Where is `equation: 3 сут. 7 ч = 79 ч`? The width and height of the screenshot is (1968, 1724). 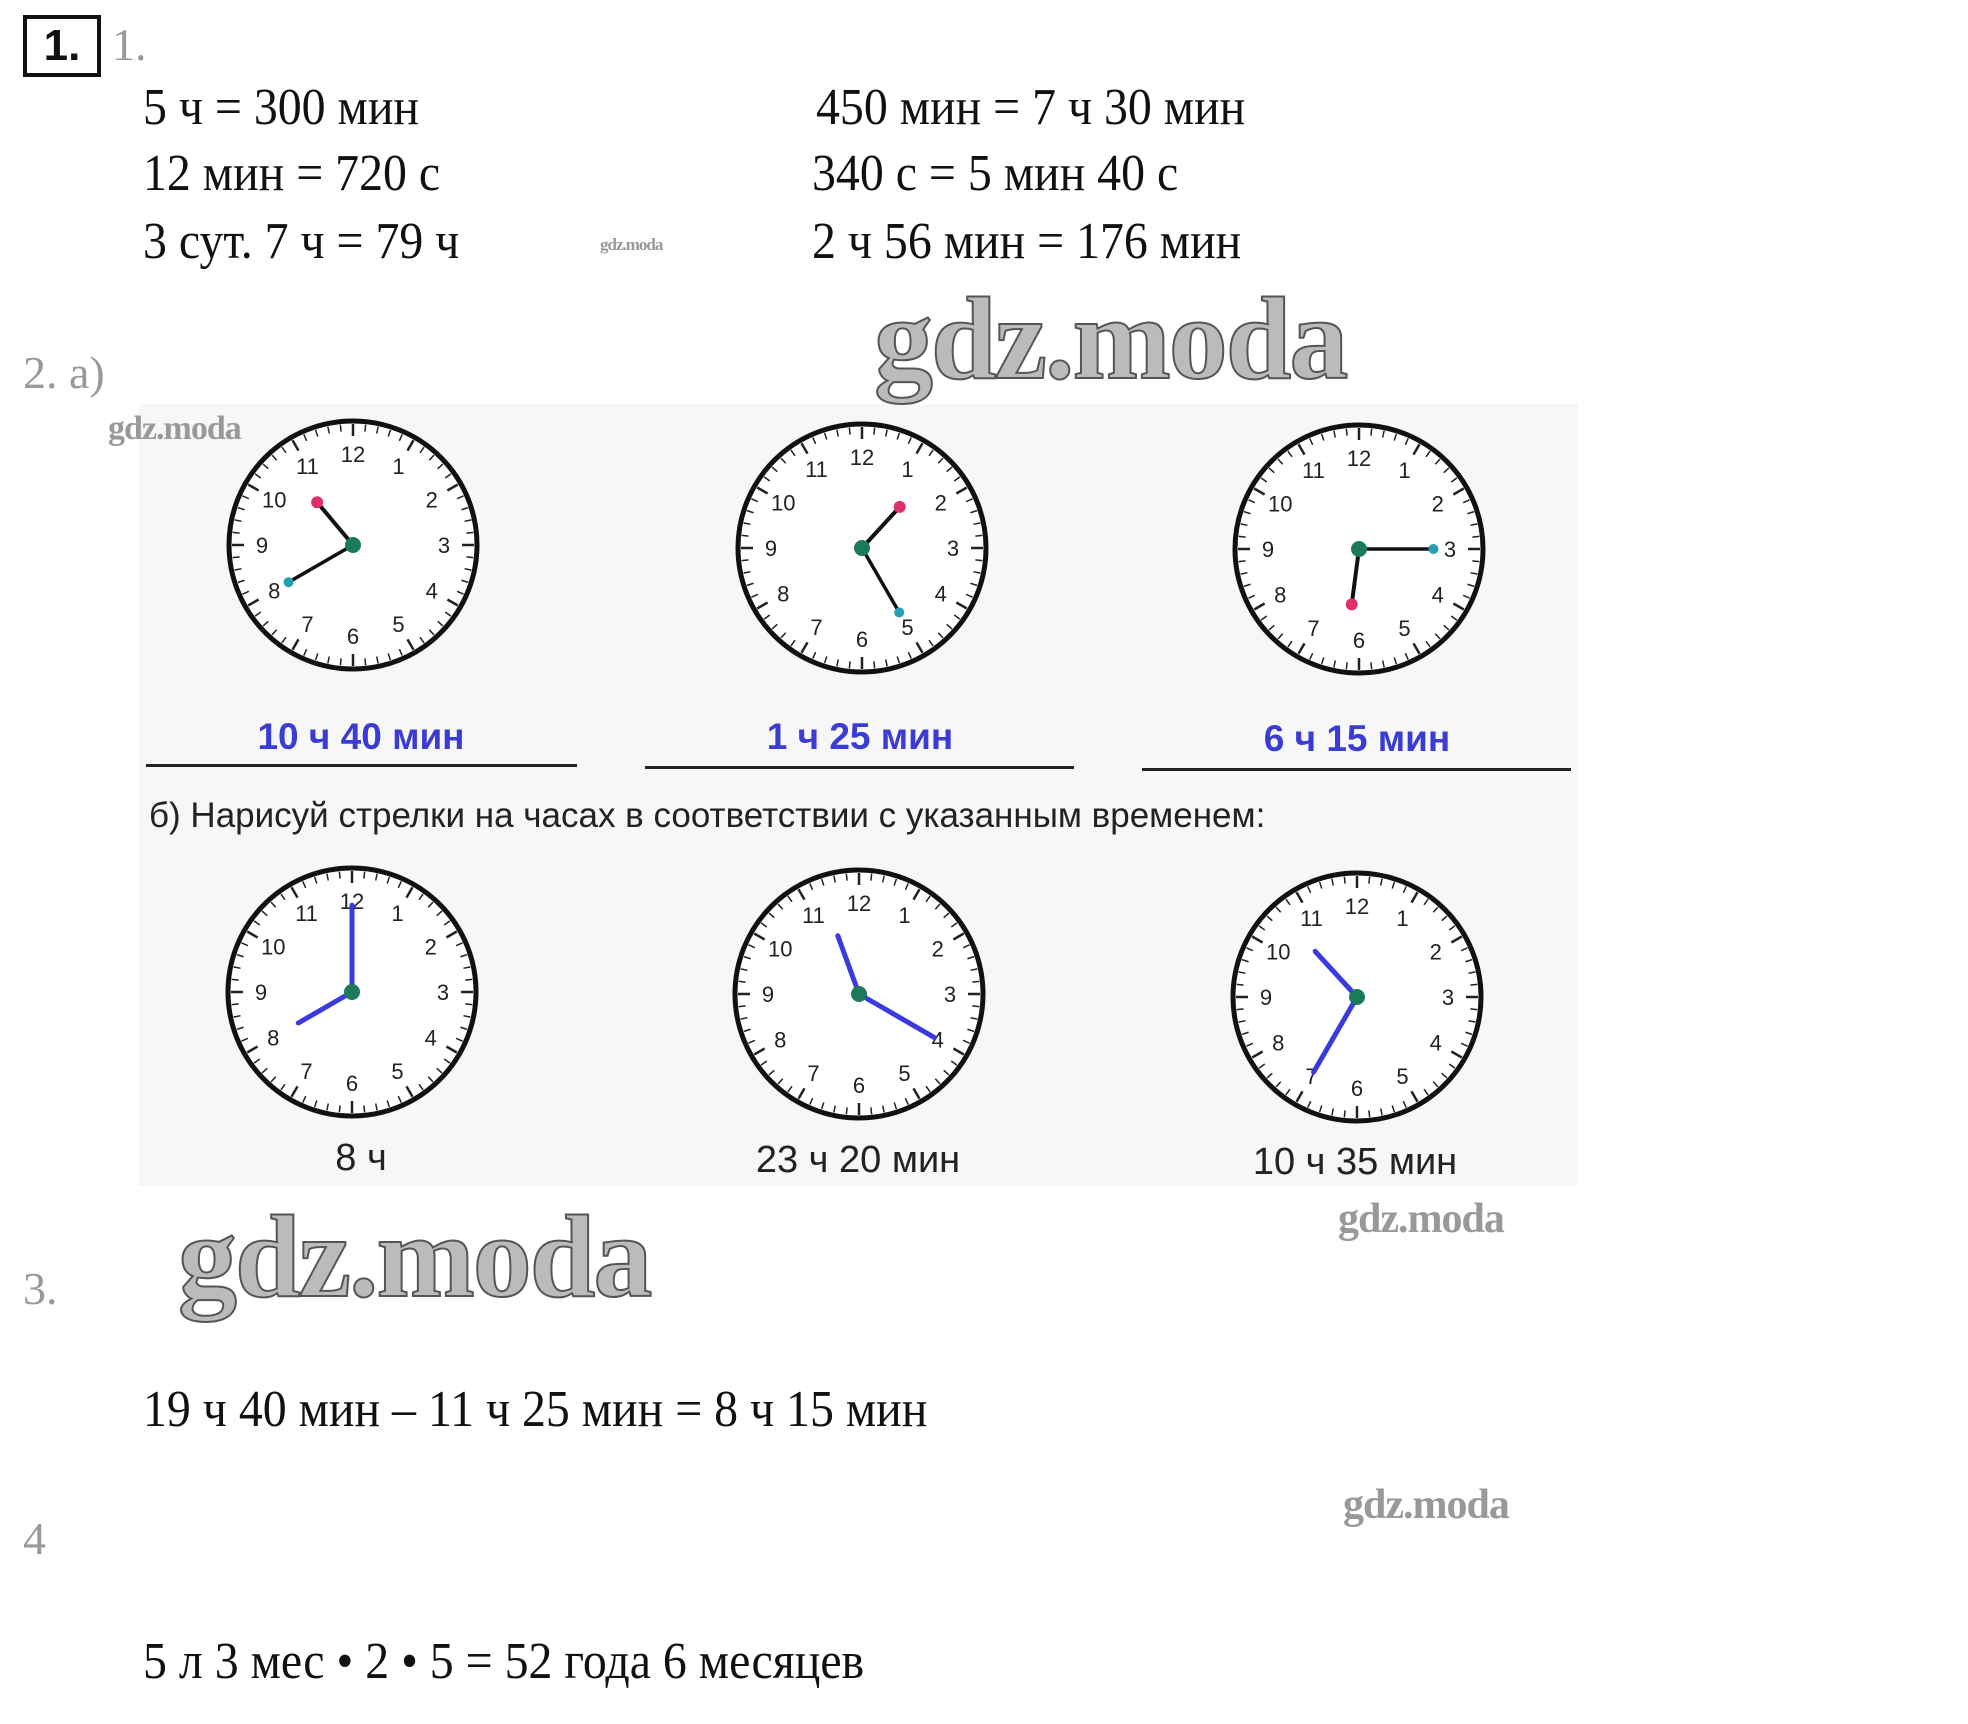 equation: 3 сут. 7 ч = 79 ч is located at coordinates (301, 241).